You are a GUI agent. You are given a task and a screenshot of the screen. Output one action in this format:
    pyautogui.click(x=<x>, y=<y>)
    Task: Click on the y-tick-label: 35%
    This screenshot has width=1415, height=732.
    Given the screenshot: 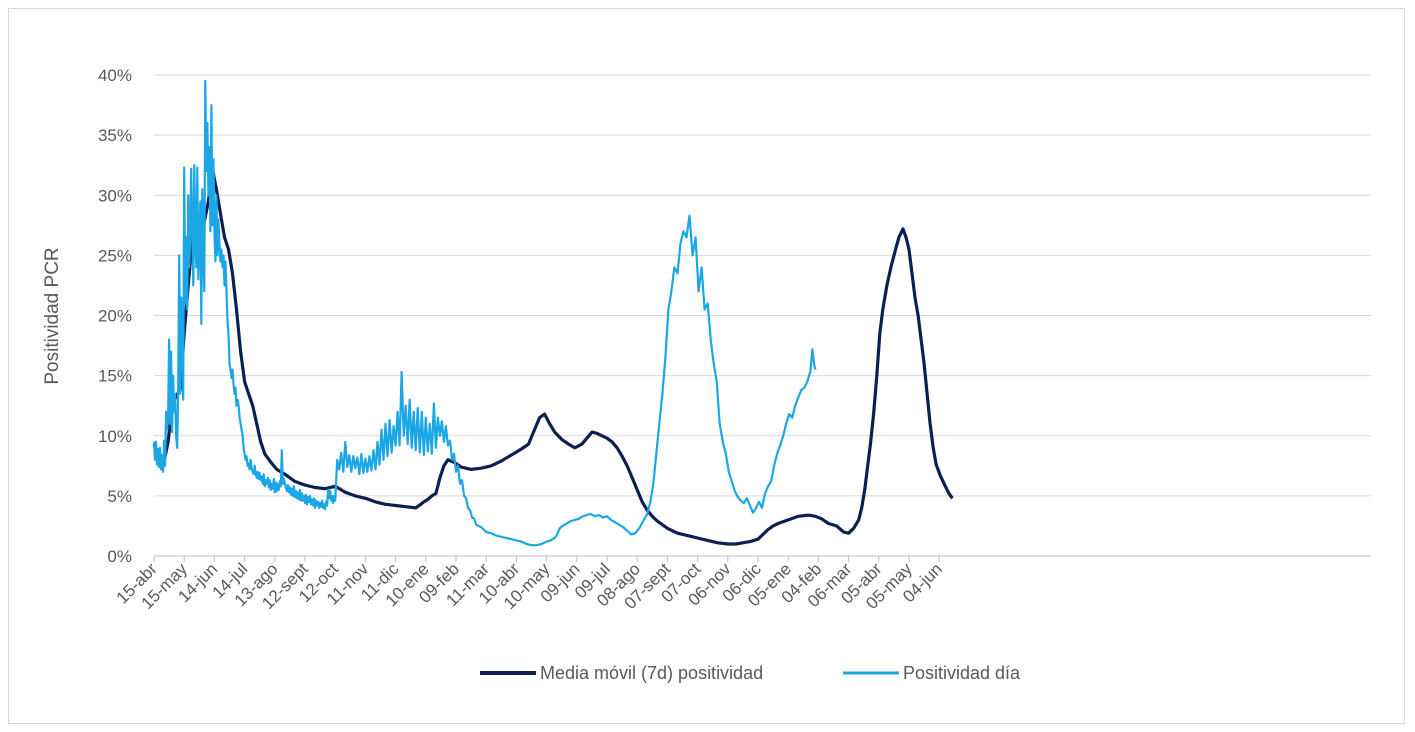 What is the action you would take?
    pyautogui.click(x=115, y=135)
    